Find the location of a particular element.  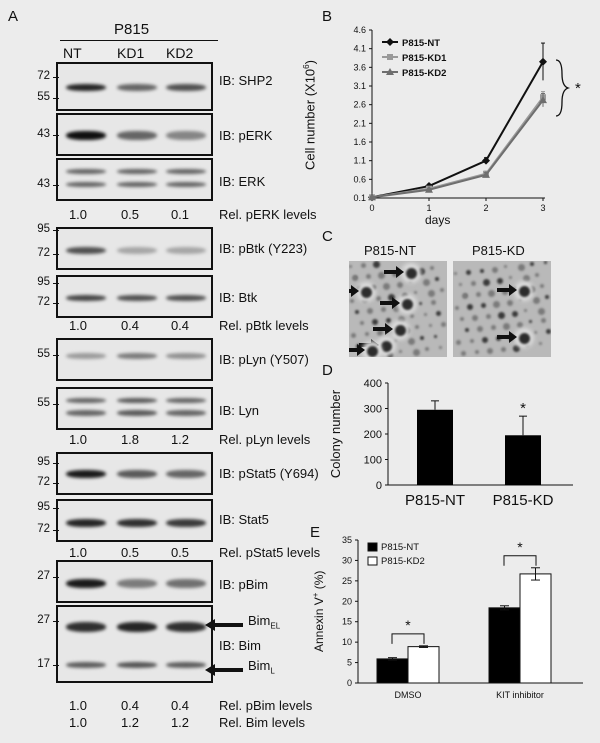

legend-label: P815-KD2 is located at coordinates (424, 73).